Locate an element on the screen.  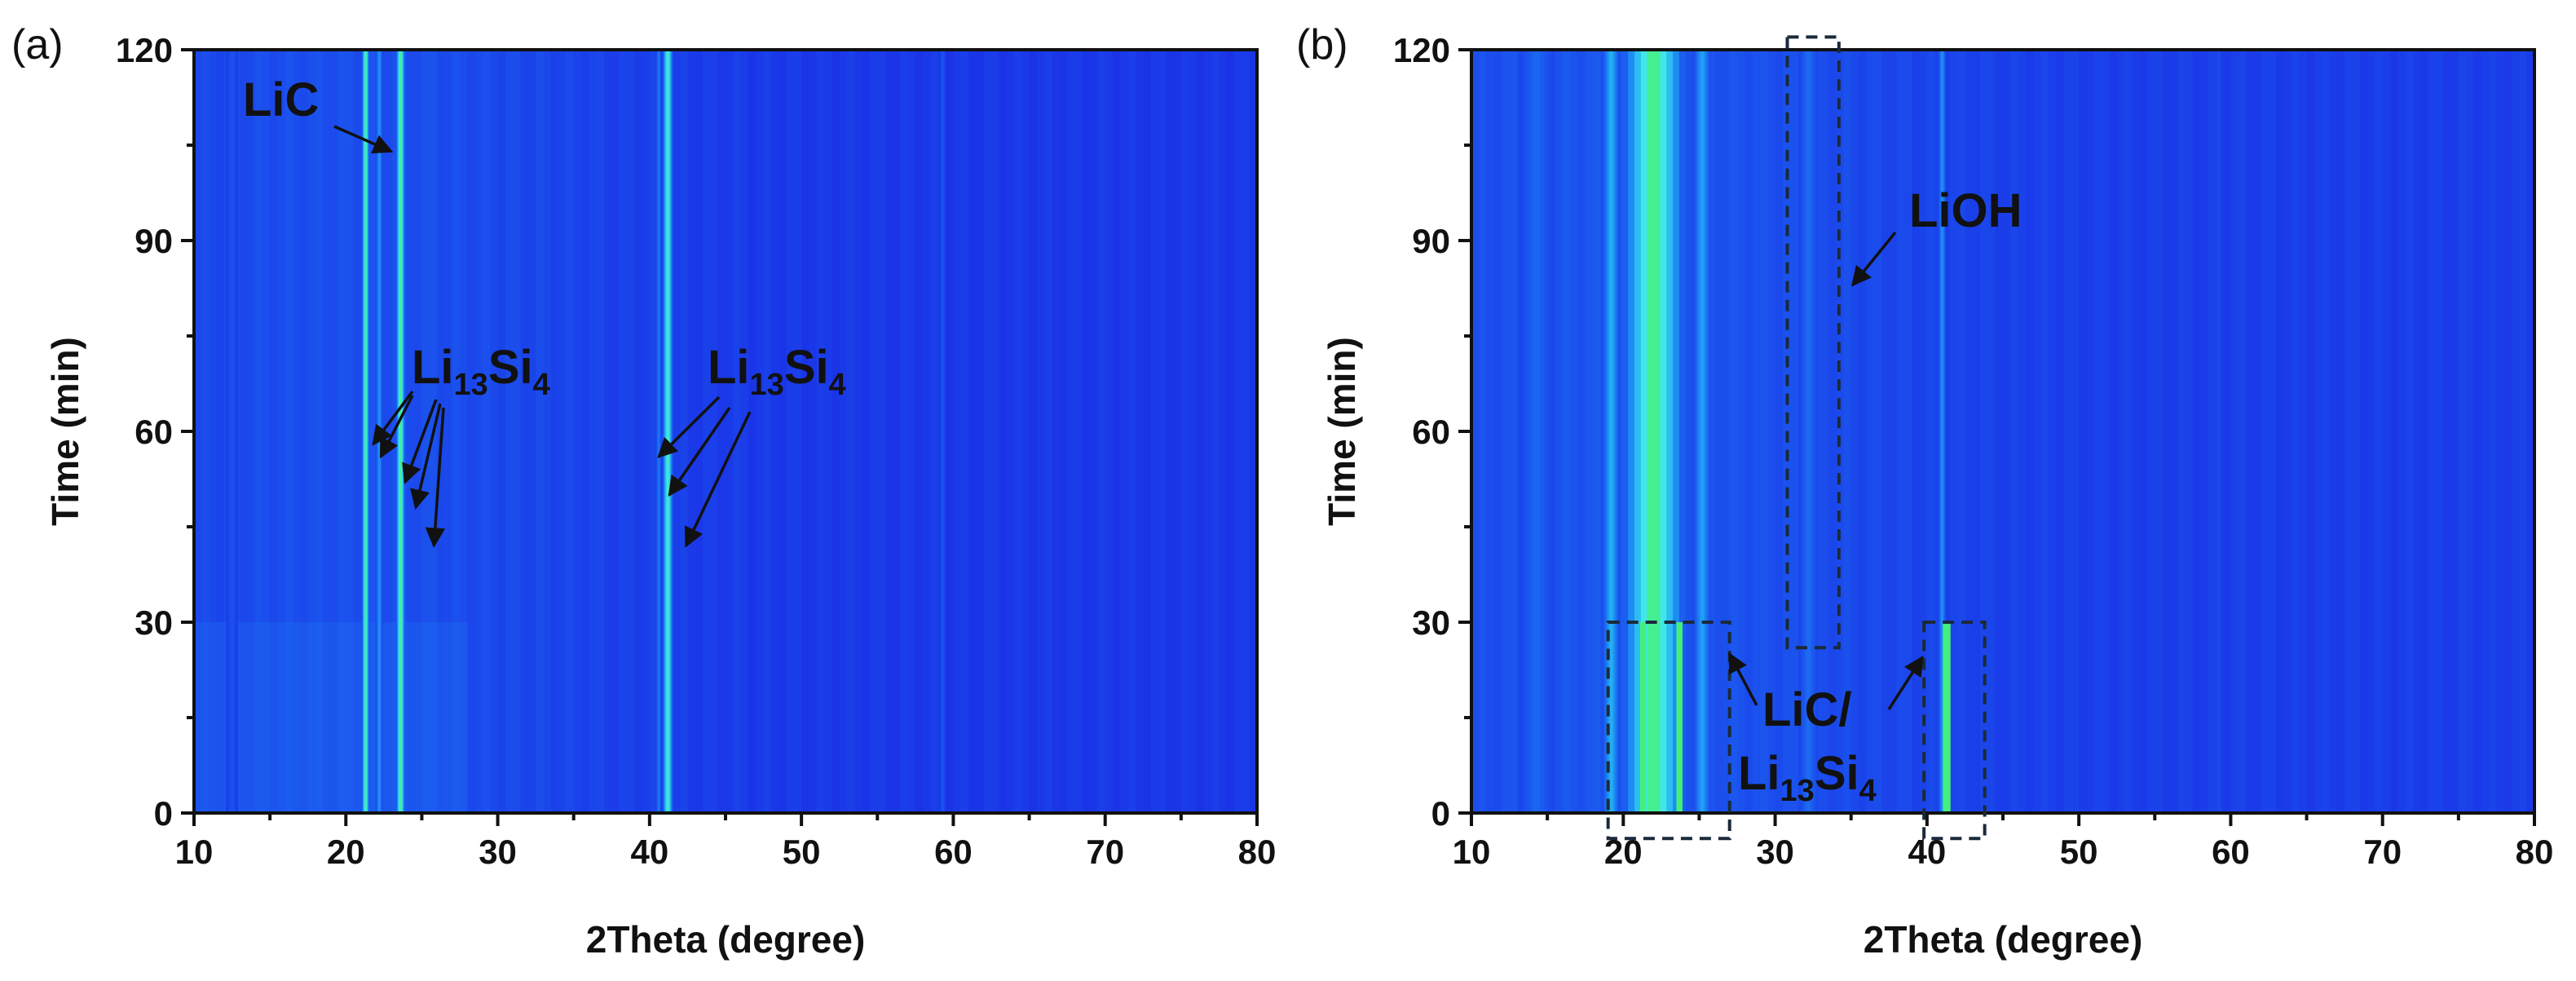
y-tick-label: 30 is located at coordinates (1431, 622).